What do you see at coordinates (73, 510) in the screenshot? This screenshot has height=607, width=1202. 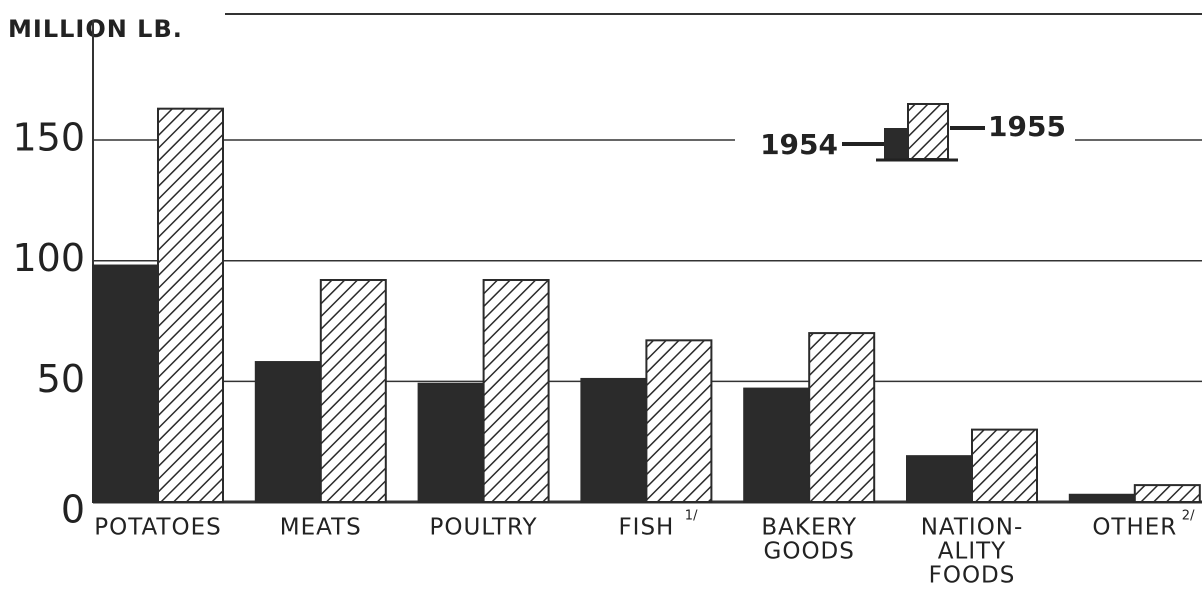 I see `y-tick-label: 0` at bounding box center [73, 510].